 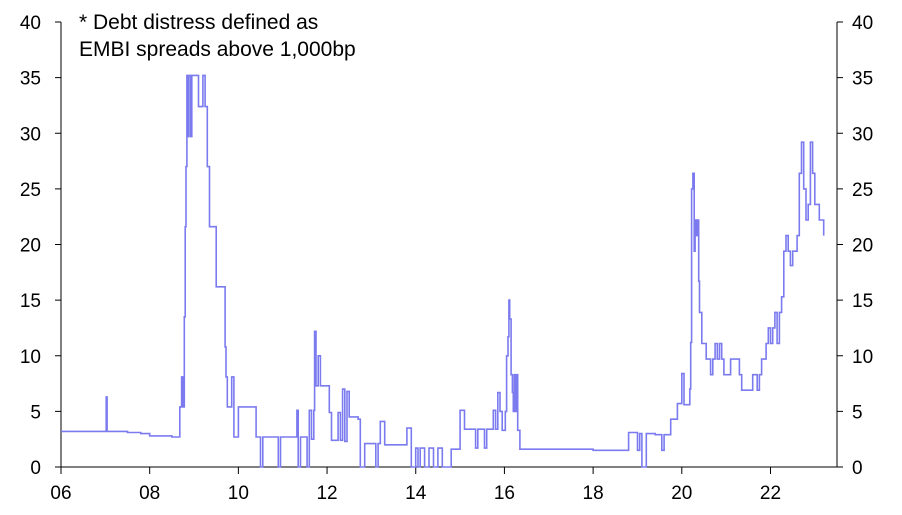 What do you see at coordinates (862, 190) in the screenshot?
I see `right-y-tick-label: 25` at bounding box center [862, 190].